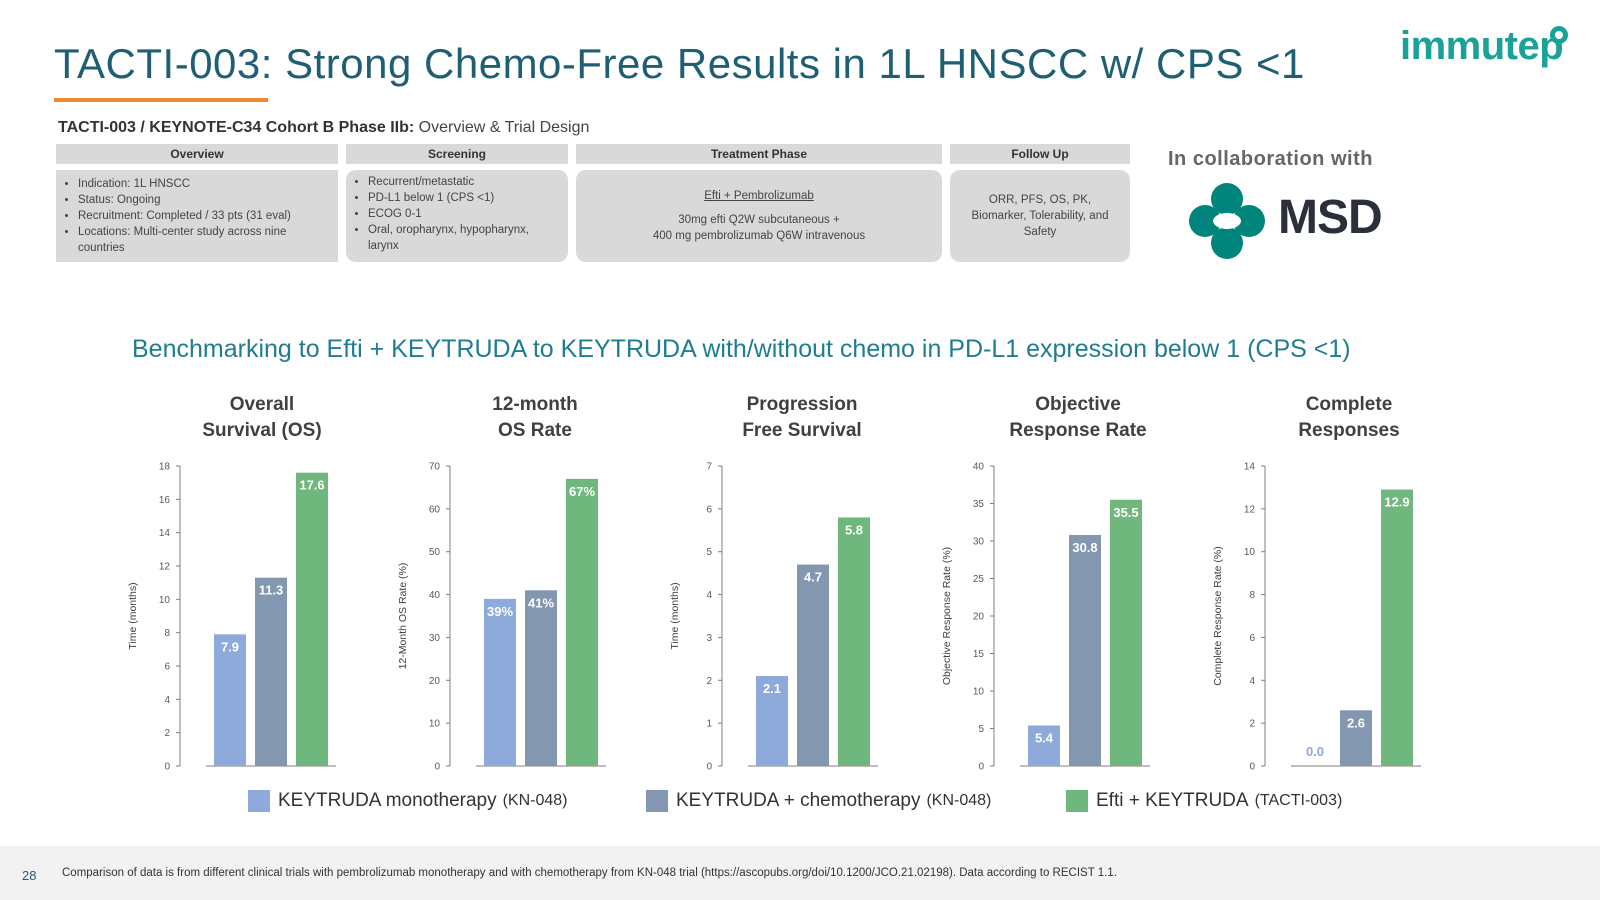 The height and width of the screenshot is (900, 1600). Describe the element at coordinates (161, 100) in the screenshot. I see `title-underline` at that location.